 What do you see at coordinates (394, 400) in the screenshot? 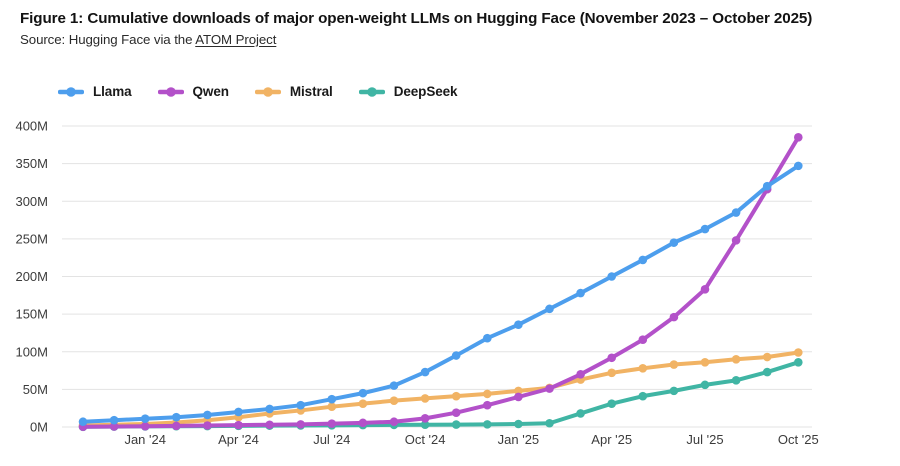
I see `point-mistral-sep24` at bounding box center [394, 400].